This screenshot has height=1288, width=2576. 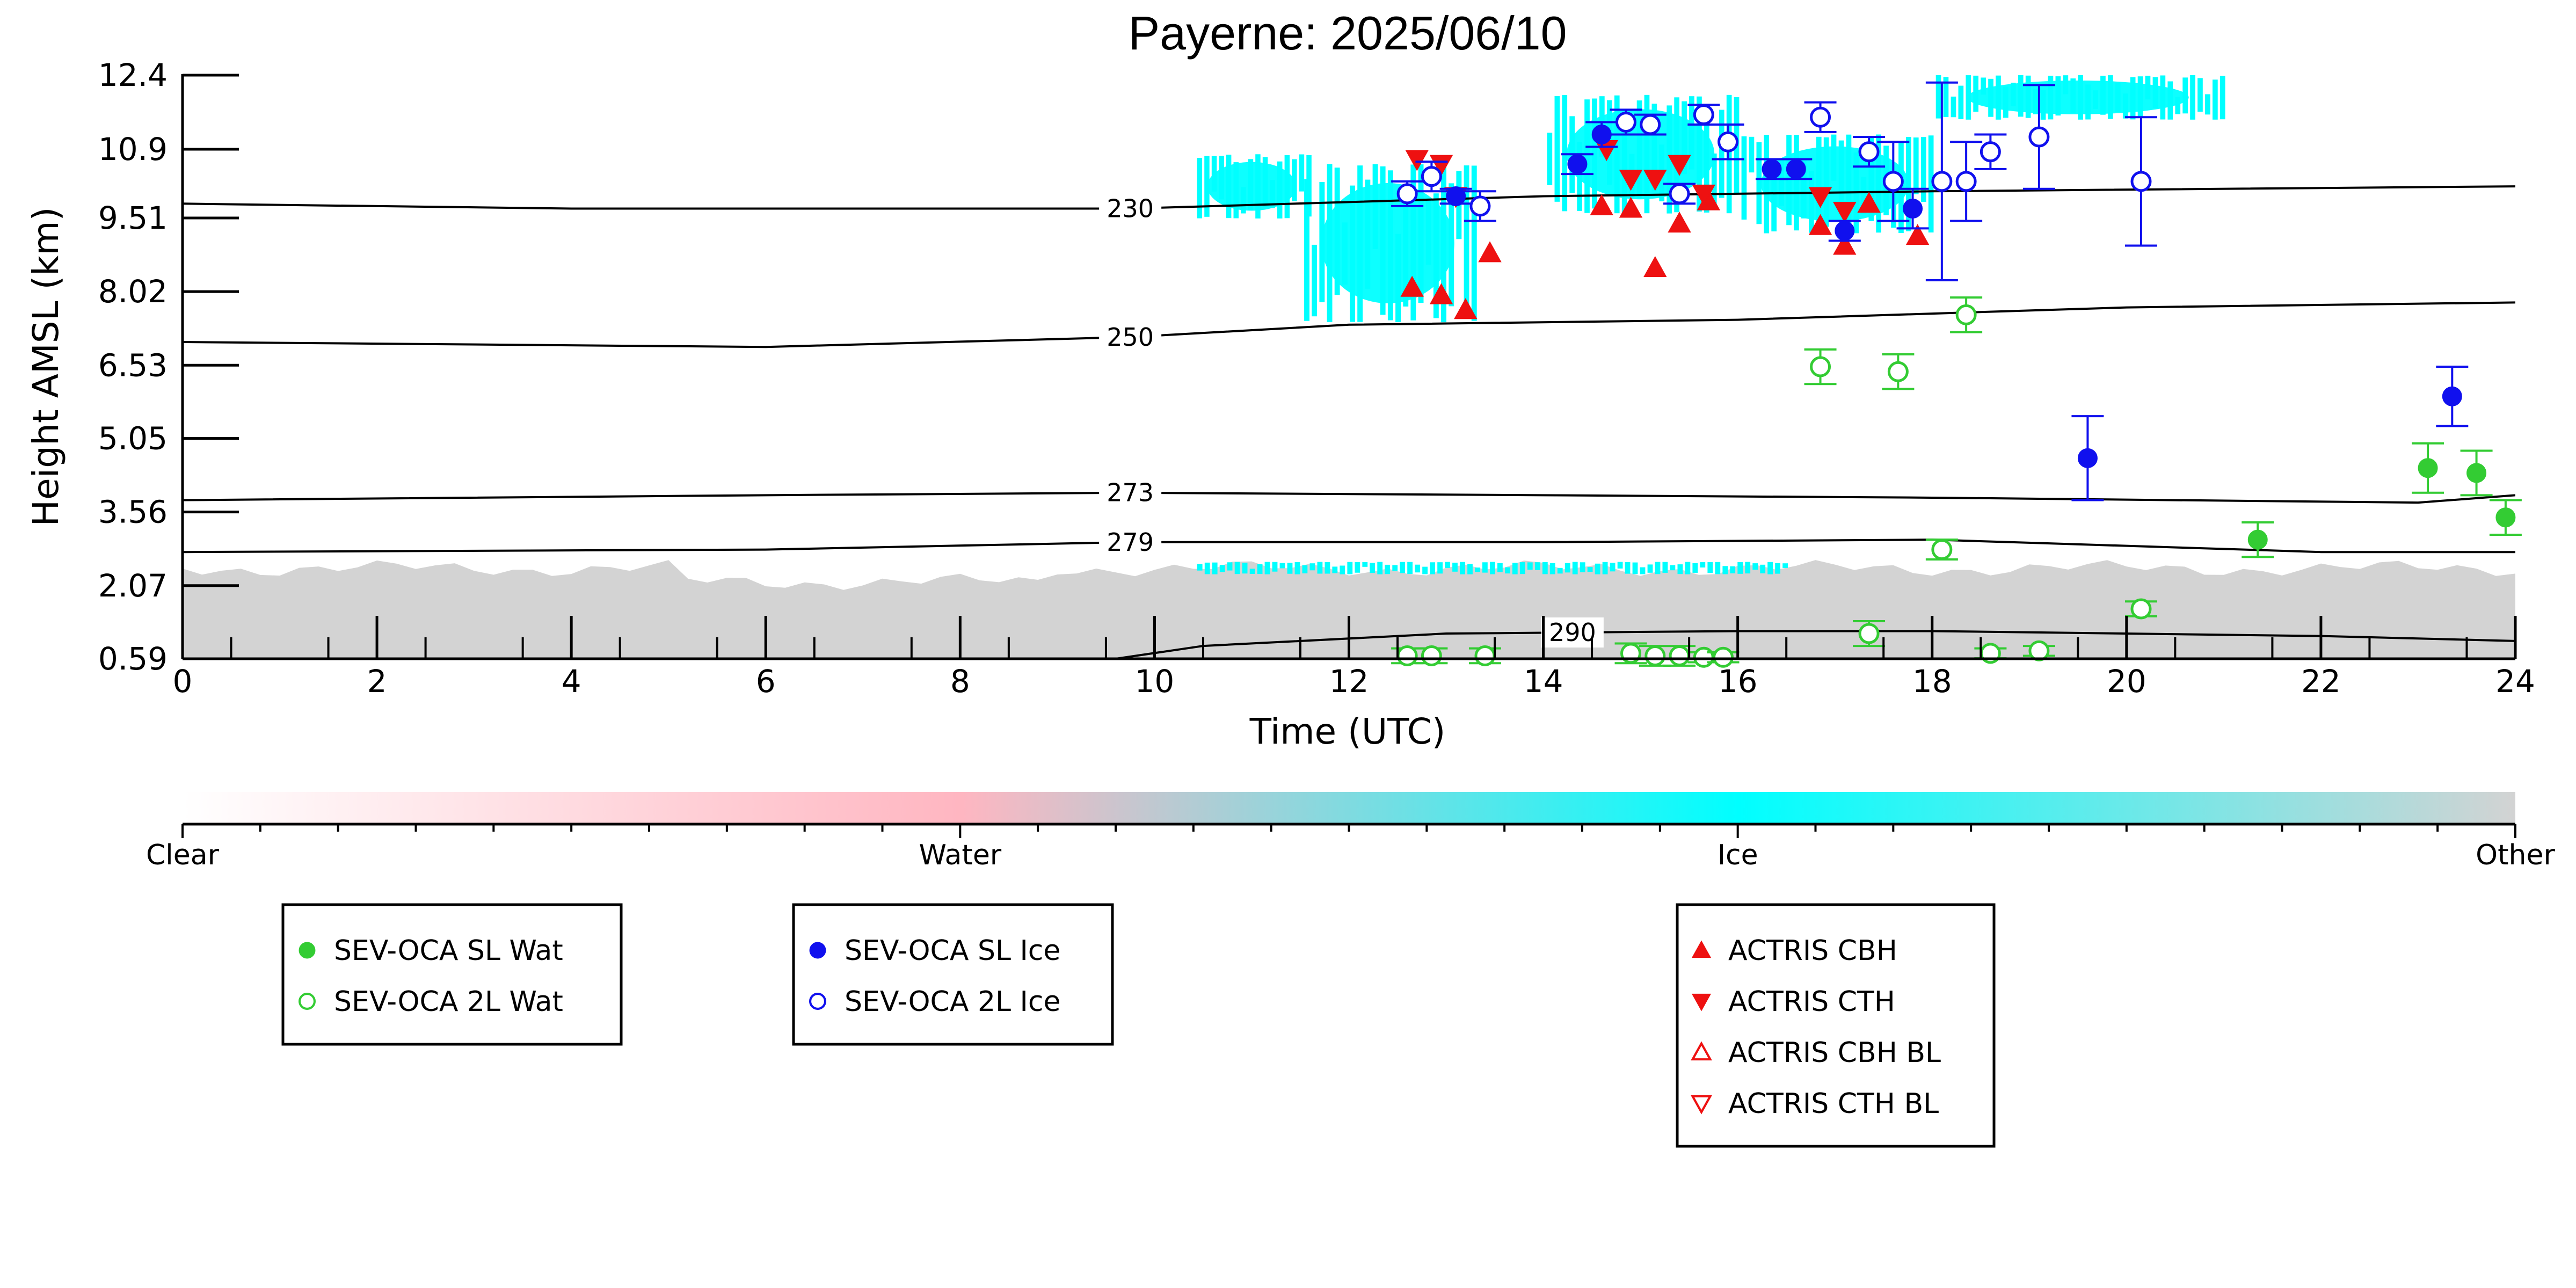 I want to click on legend-box: SEV-OCA SL Wat SEV-OCA 2L Wat, so click(x=452, y=974).